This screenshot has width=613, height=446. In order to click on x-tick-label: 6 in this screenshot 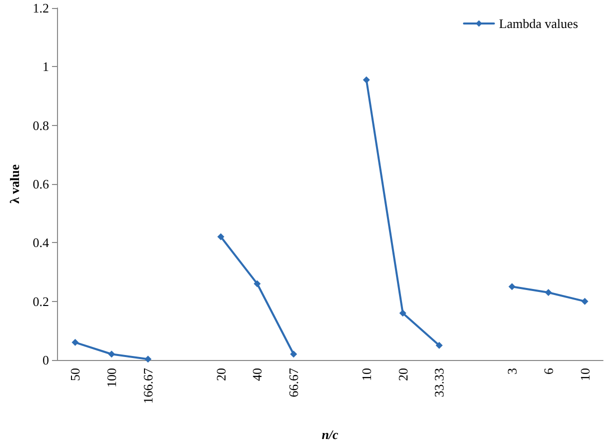, I will do `click(548, 371)`.